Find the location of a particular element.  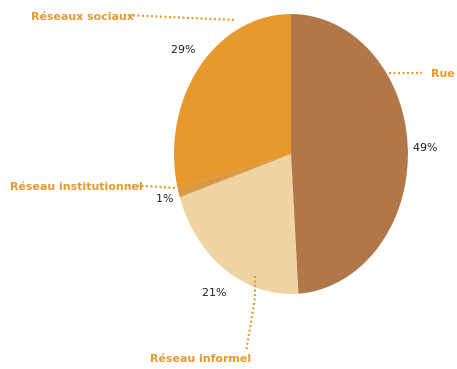

slice-label-reseau-institutionnel: Réseau institutionnel is located at coordinates (76, 186).